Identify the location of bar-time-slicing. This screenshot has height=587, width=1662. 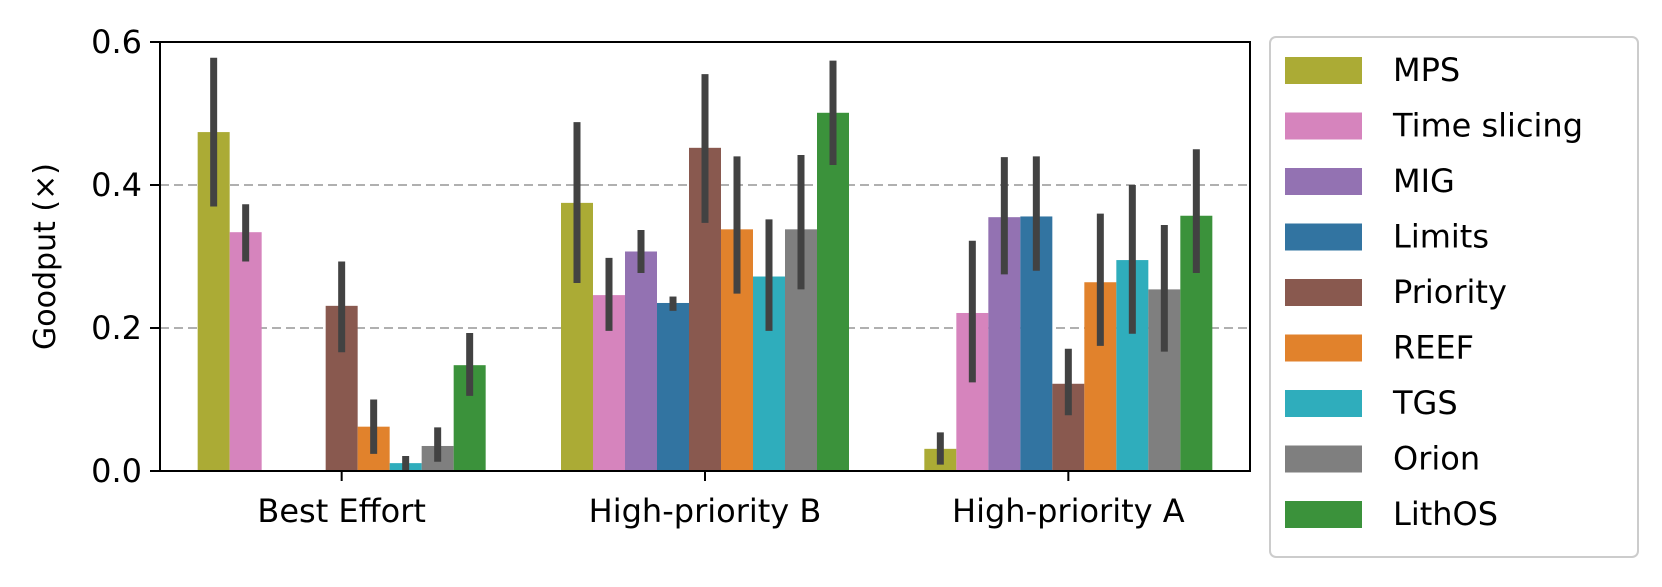
(245, 351).